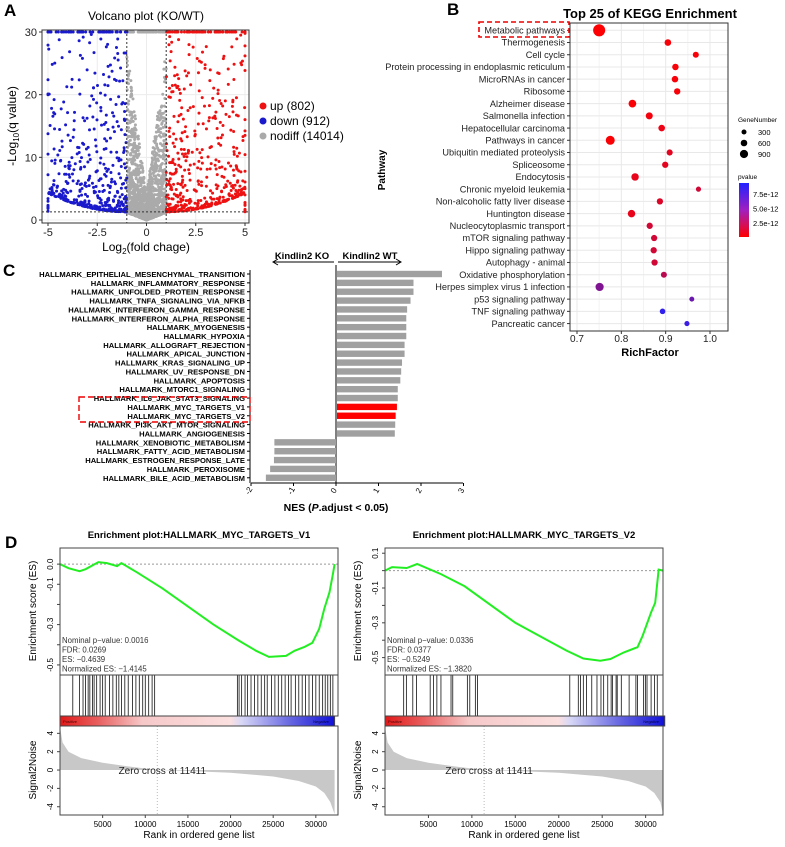 The width and height of the screenshot is (785, 847). I want to click on y-tick-label: -2, so click(50, 788).